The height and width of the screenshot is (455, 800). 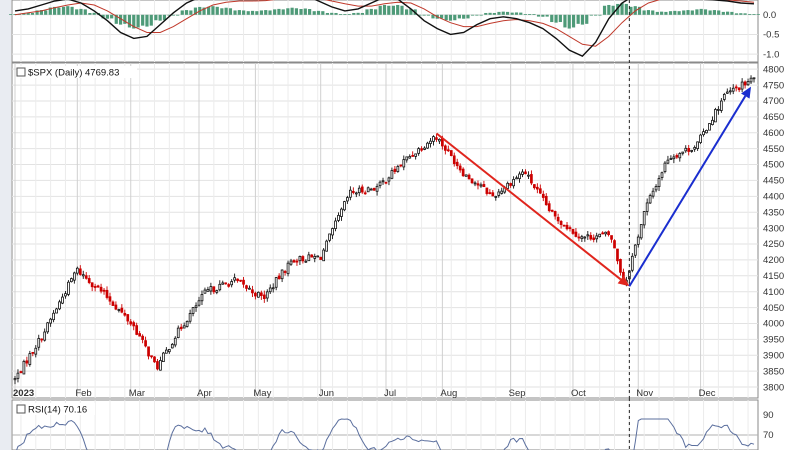 I want to click on price-axis-tick-label: 4250, so click(x=773, y=244).